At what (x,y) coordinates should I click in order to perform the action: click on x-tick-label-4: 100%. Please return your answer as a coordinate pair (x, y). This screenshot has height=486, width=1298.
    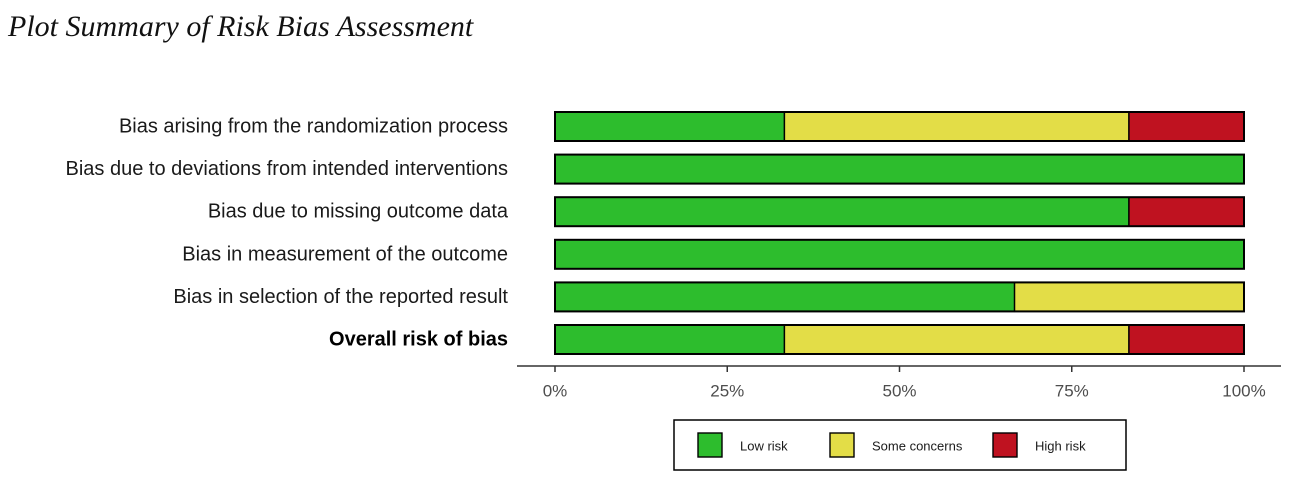
    Looking at the image, I should click on (1243, 391).